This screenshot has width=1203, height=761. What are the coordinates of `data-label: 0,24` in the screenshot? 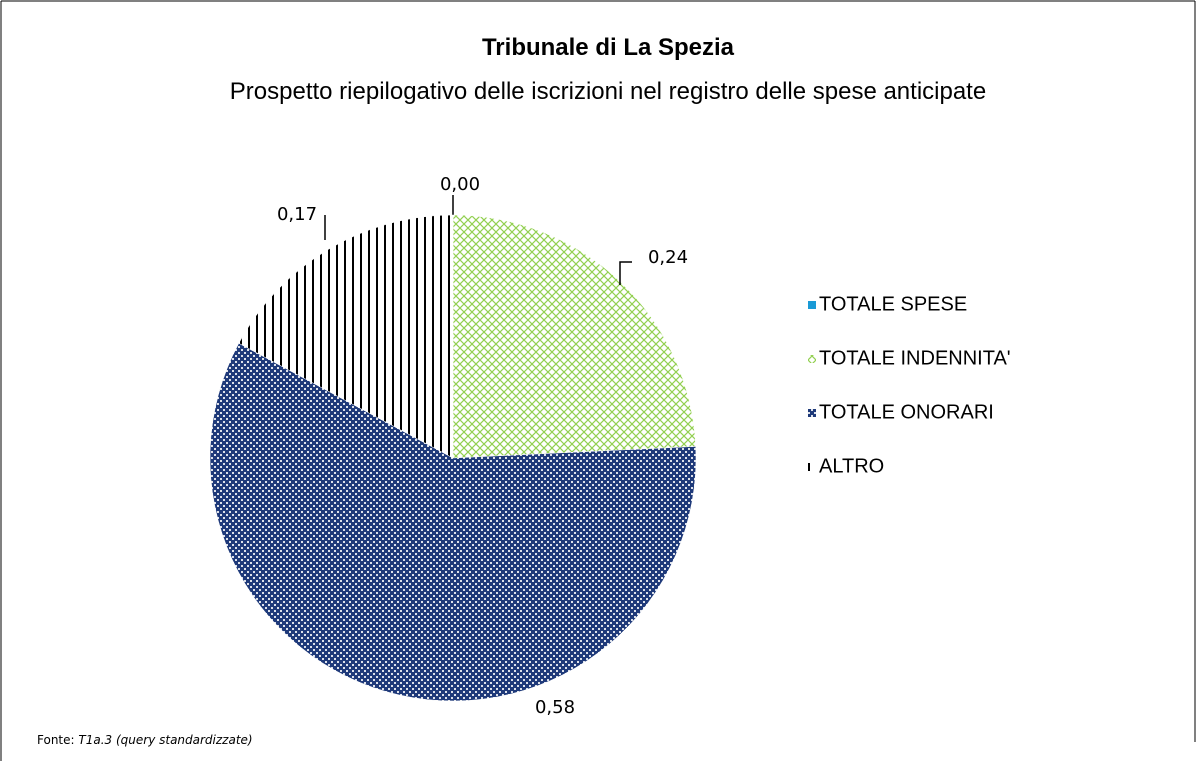 It's located at (668, 257).